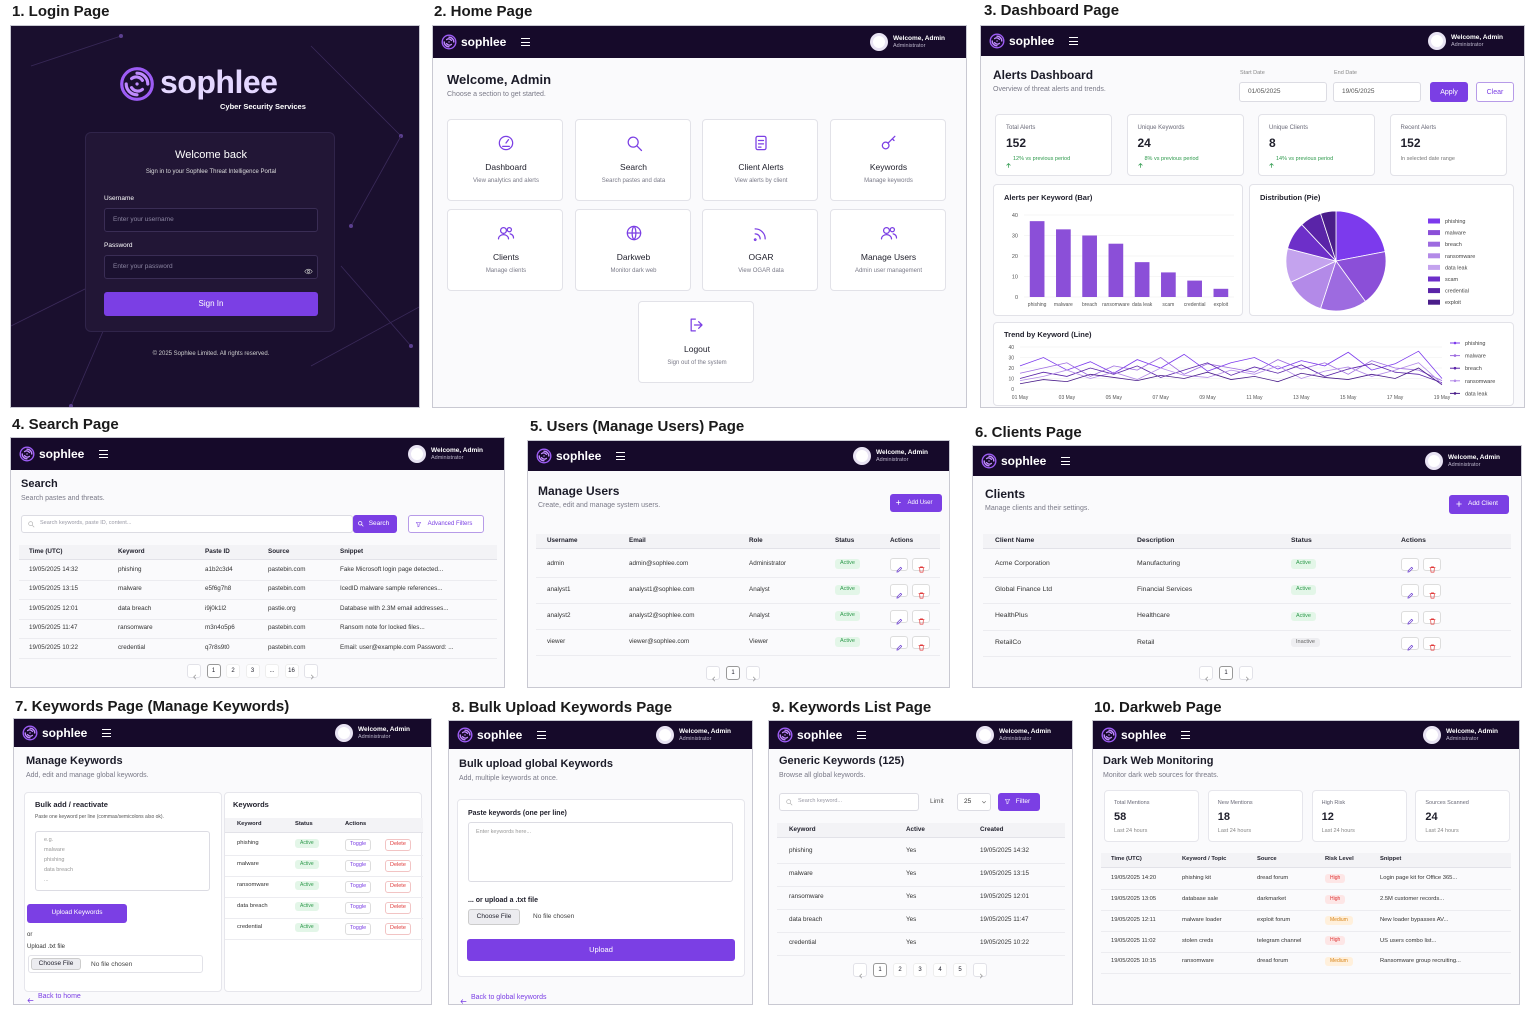  What do you see at coordinates (1479, 504) in the screenshot?
I see `add-client-button: Add Client` at bounding box center [1479, 504].